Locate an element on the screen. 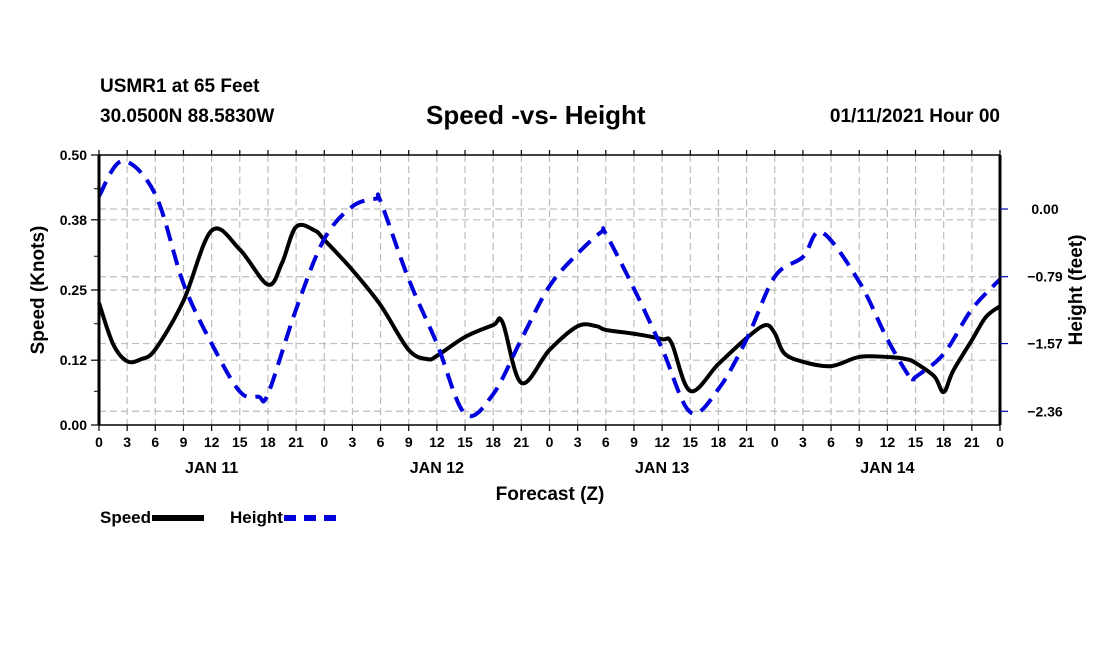 This screenshot has height=650, width=1100. y-tick-label-right: −2.36 is located at coordinates (1045, 411).